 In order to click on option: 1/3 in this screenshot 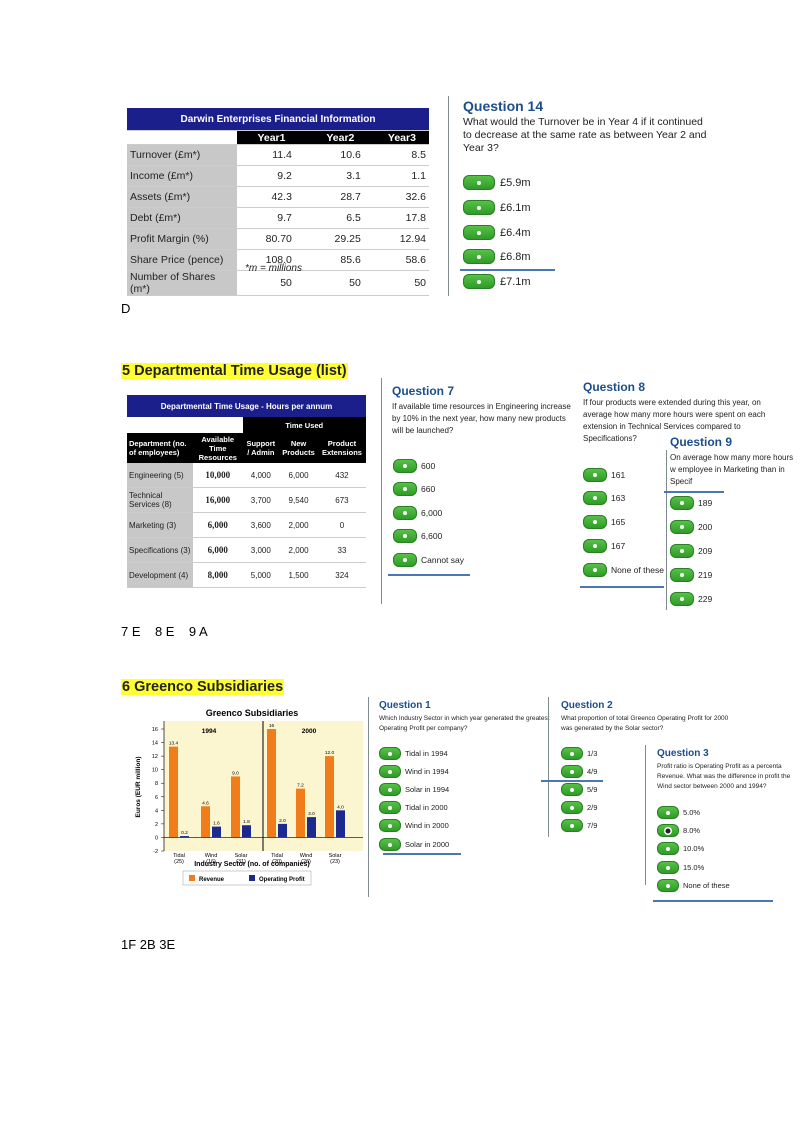, I will do `click(579, 753)`.